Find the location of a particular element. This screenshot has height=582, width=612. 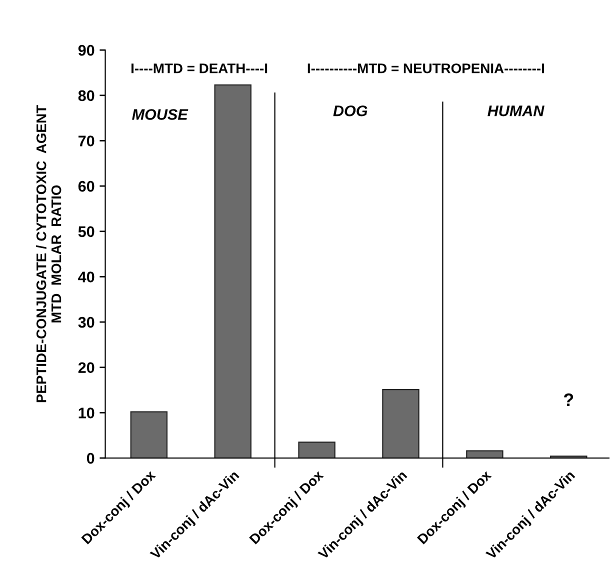

annotation: I----------MTD = NEUTROPENIA--------I is located at coordinates (426, 68).